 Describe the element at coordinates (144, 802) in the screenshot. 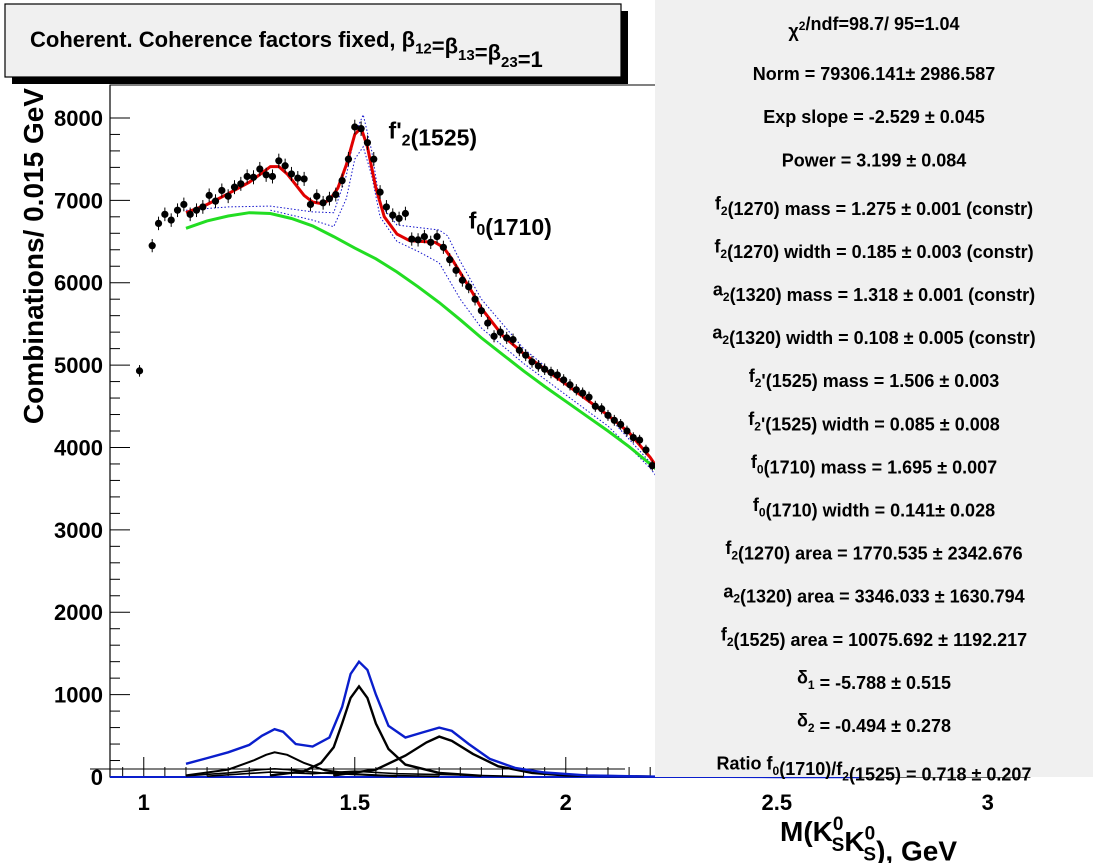

I see `x-tick-label: 1` at that location.